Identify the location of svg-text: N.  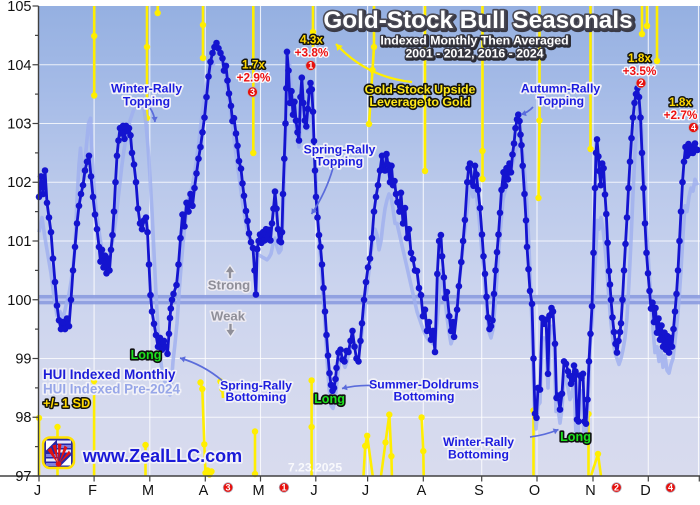
(590, 491).